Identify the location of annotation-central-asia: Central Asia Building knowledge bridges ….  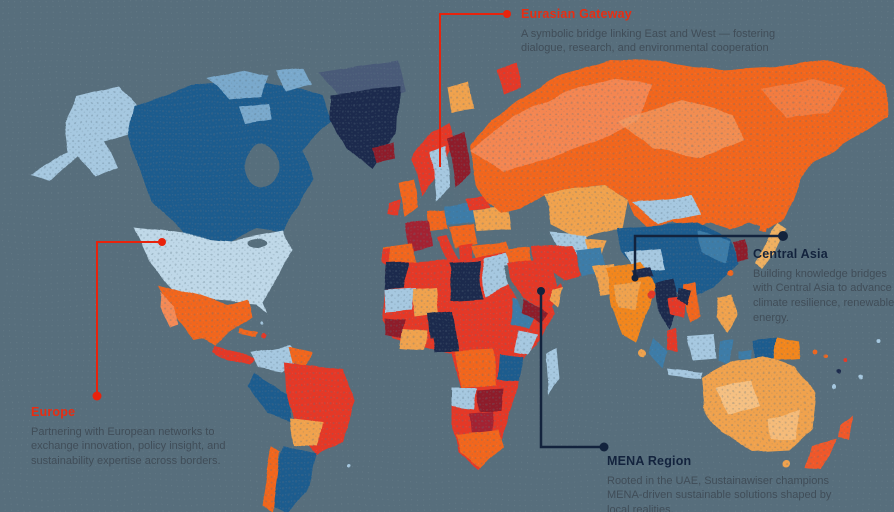
(823, 286).